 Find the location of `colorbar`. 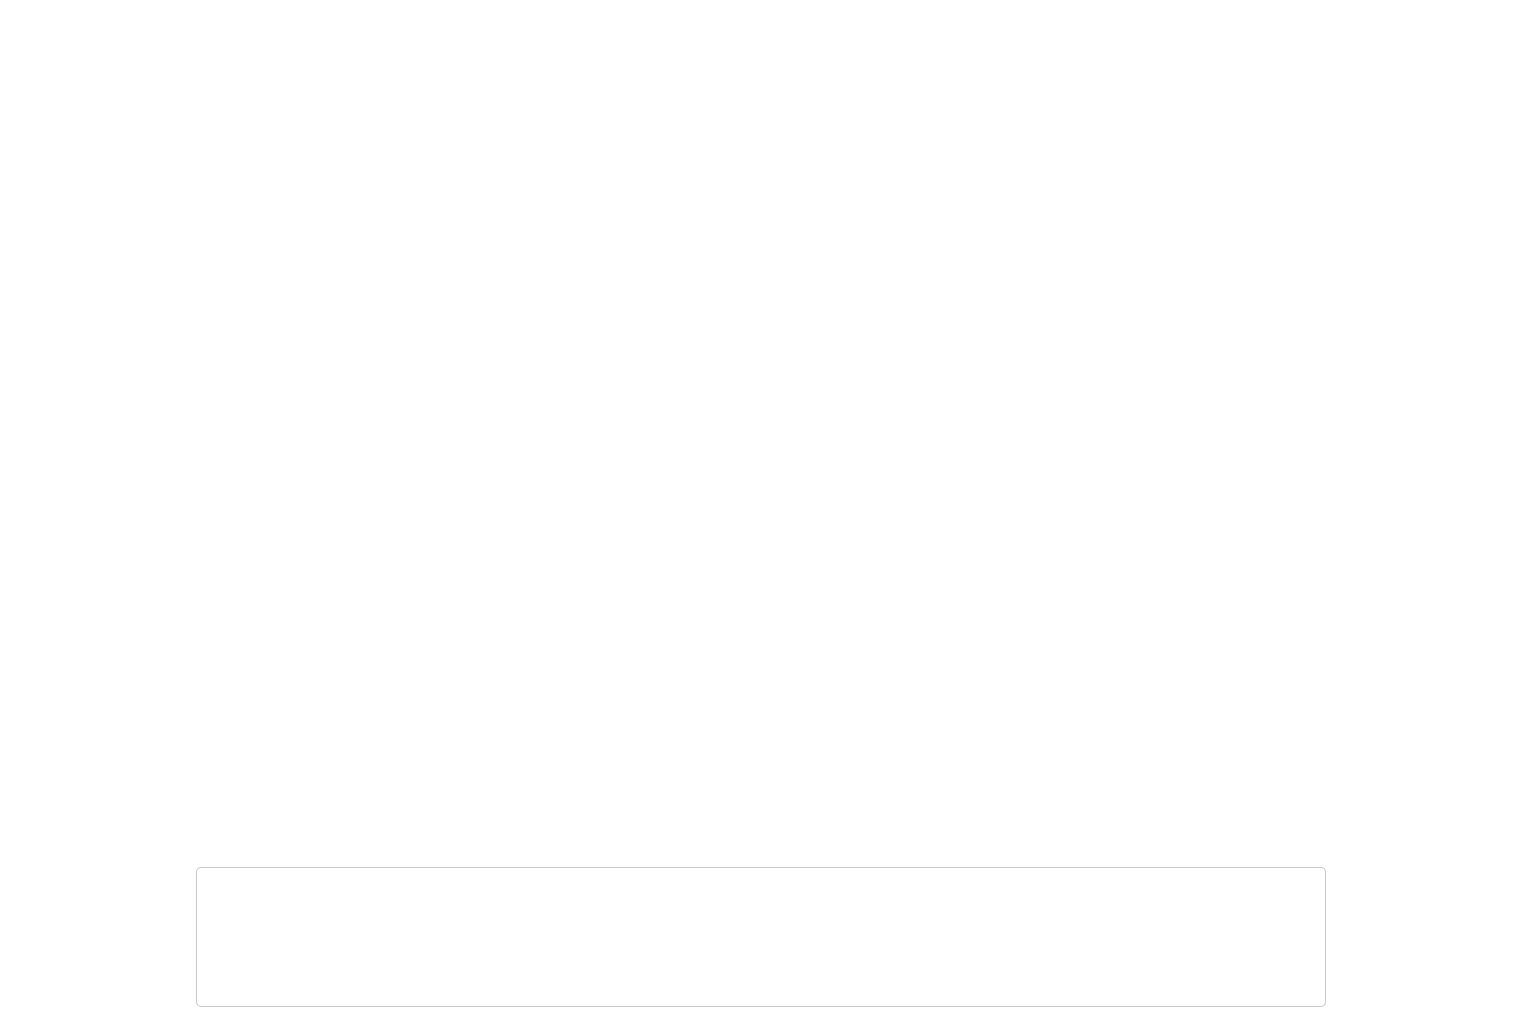

colorbar is located at coordinates (760, 787).